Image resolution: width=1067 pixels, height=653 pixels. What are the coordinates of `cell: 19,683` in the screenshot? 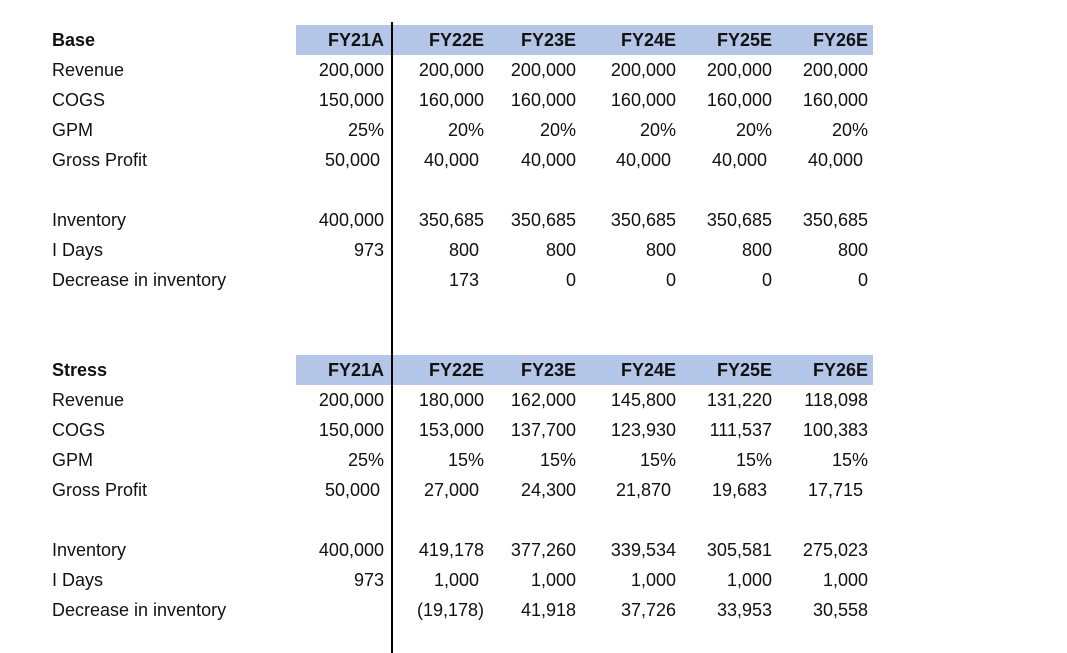 It's located at (739, 490).